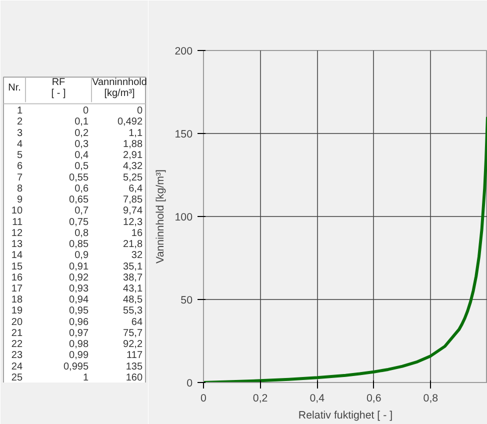 Image resolution: width=487 pixels, height=424 pixels. What do you see at coordinates (17, 266) in the screenshot?
I see `text: 15` at bounding box center [17, 266].